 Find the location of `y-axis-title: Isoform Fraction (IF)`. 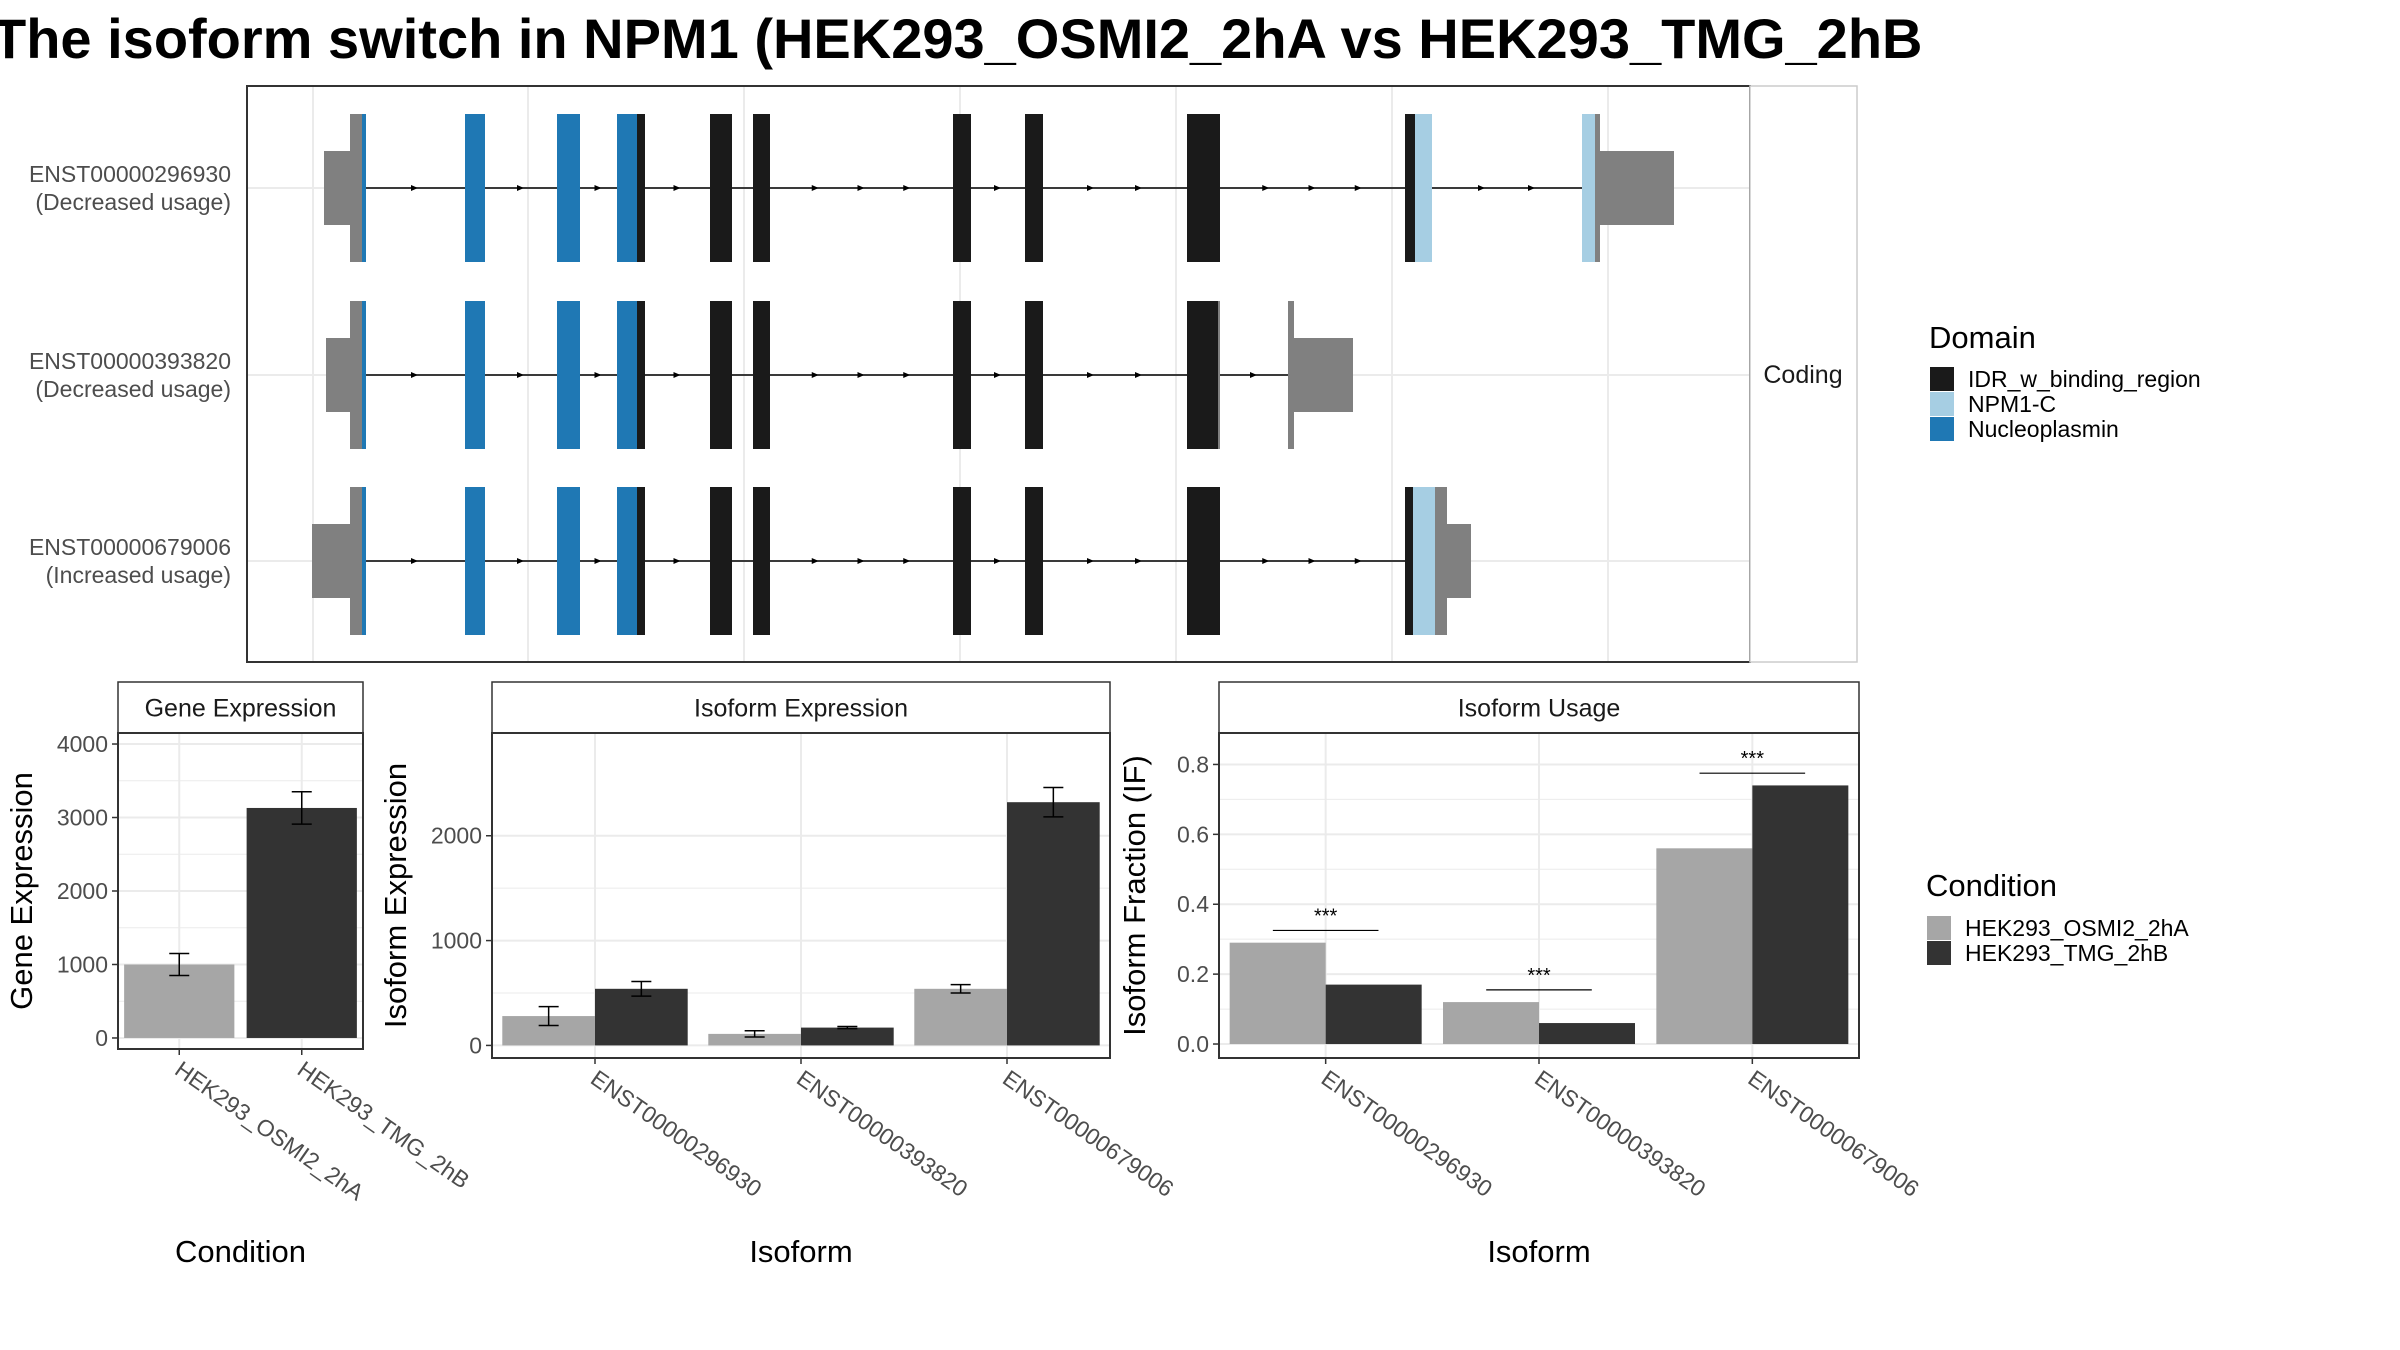

y-axis-title: Isoform Fraction (IF) is located at coordinates (1134, 895).